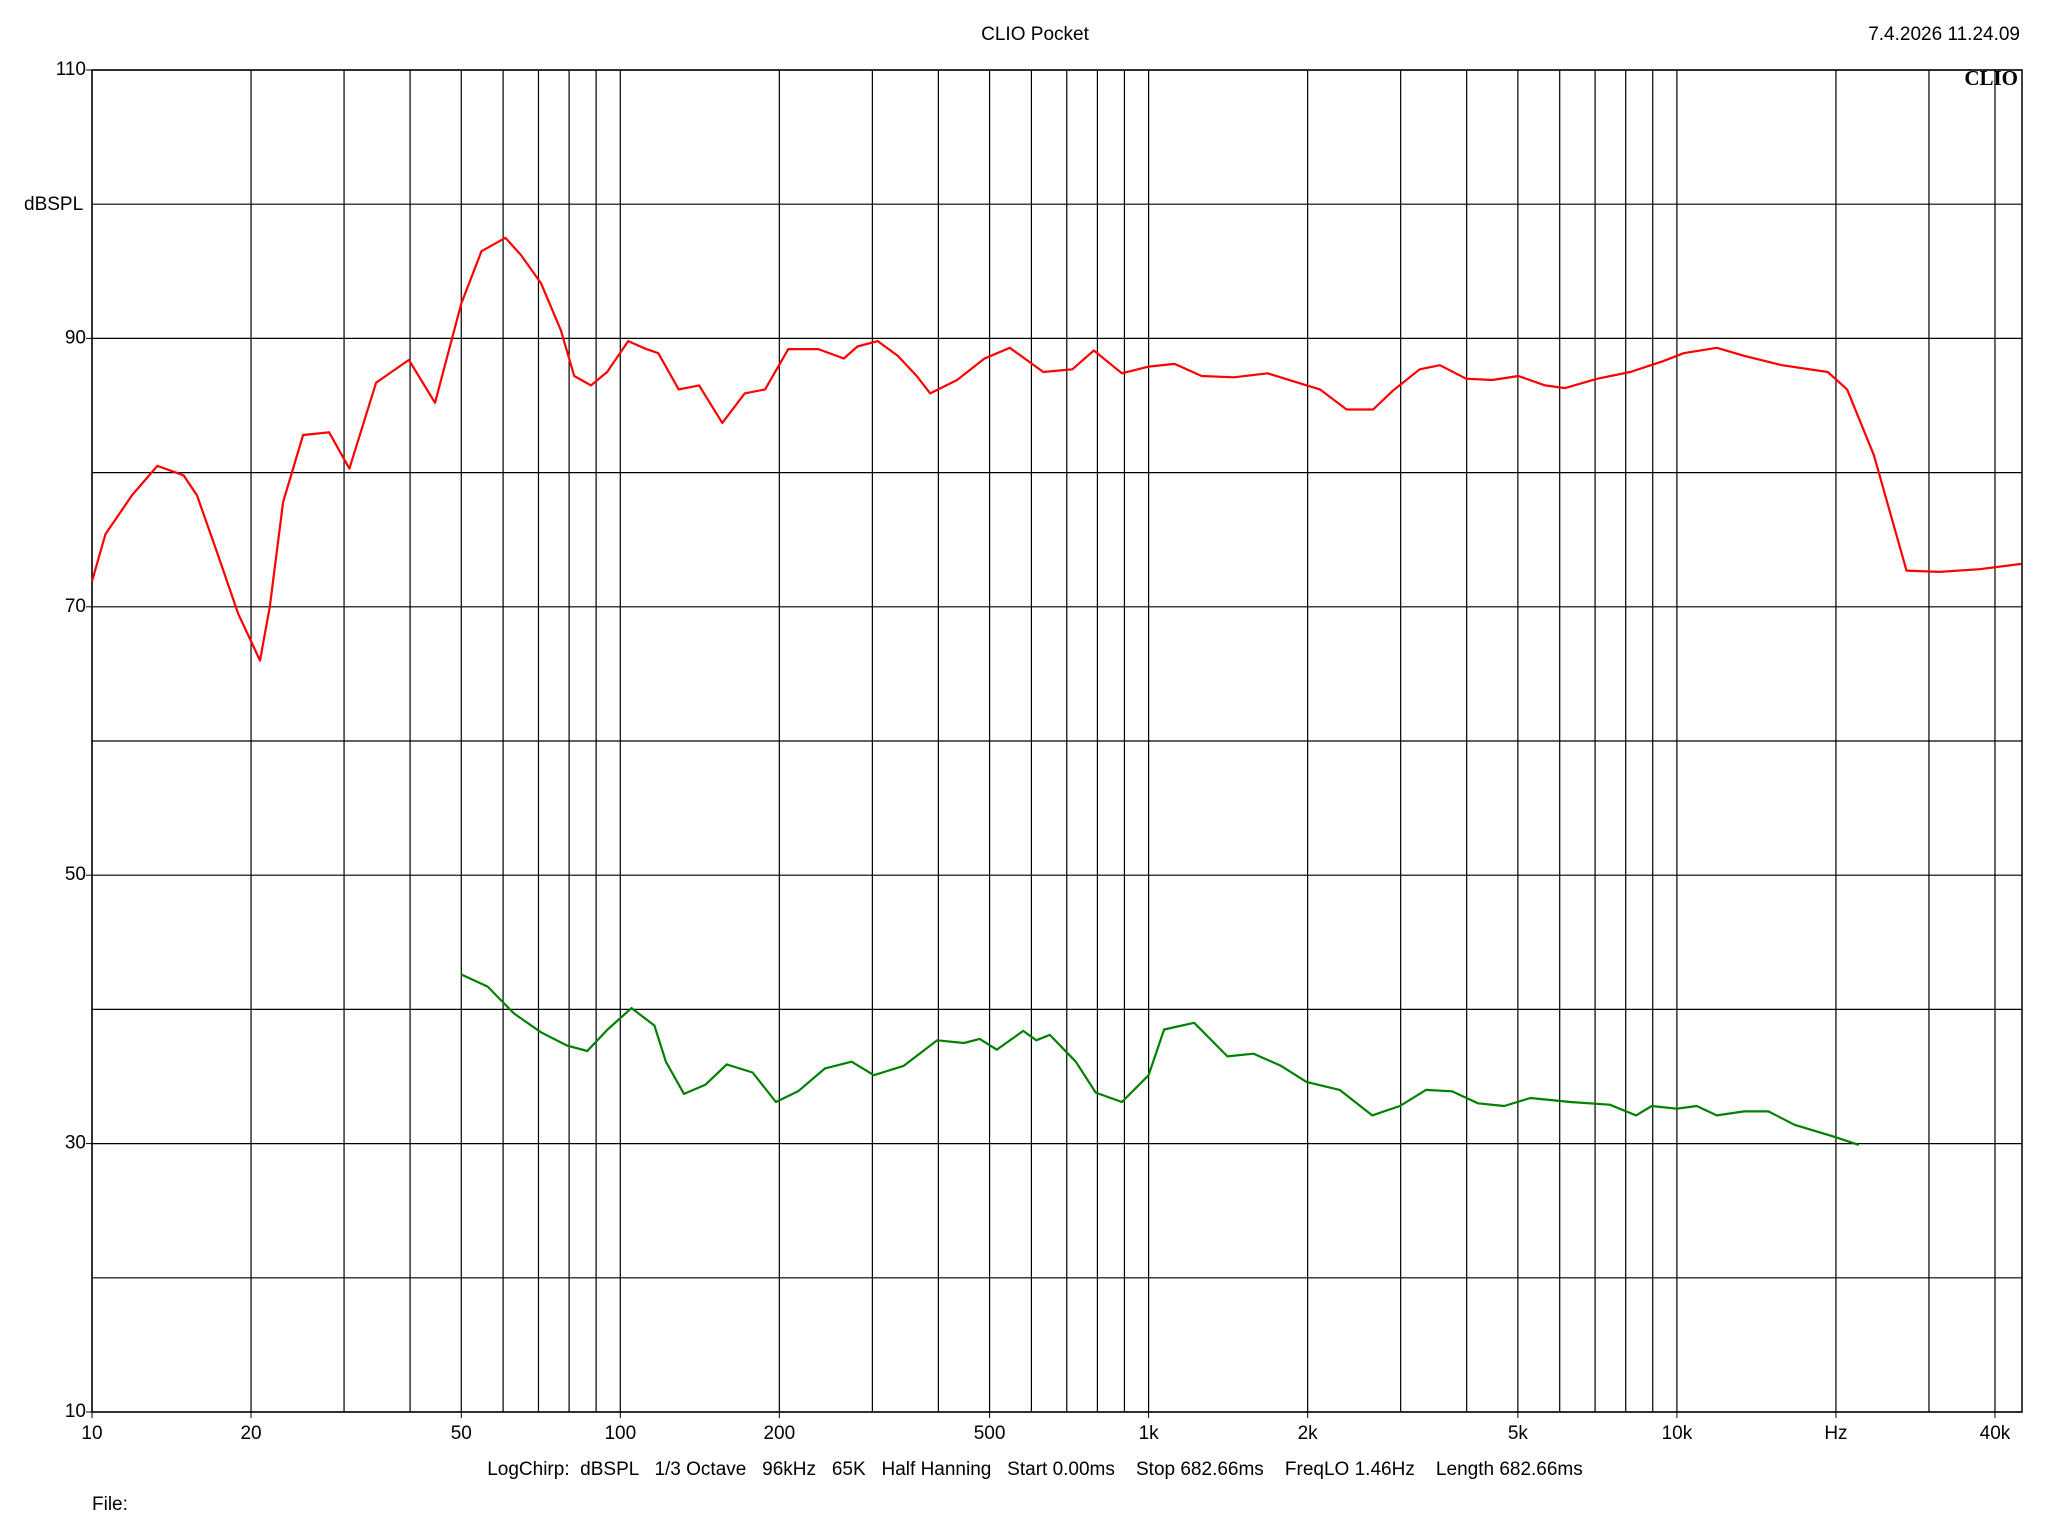 This screenshot has height=1536, width=2048. I want to click on x-tick-label: 10k, so click(1677, 1433).